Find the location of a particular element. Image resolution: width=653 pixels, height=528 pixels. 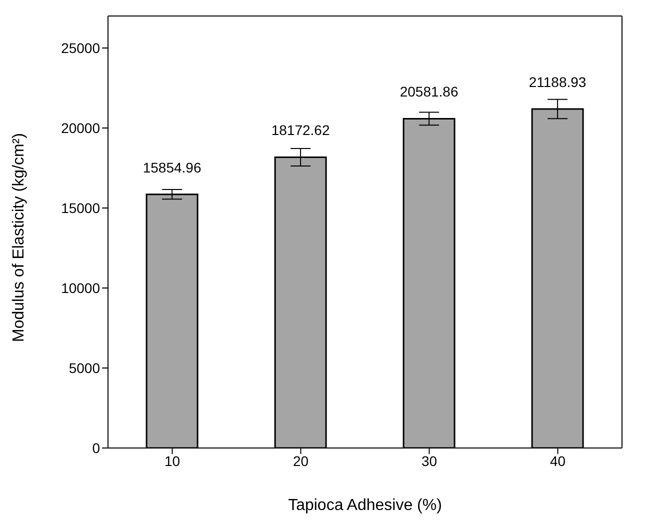

x-axis-title: Tapioca Adhesive (%) is located at coordinates (365, 505).